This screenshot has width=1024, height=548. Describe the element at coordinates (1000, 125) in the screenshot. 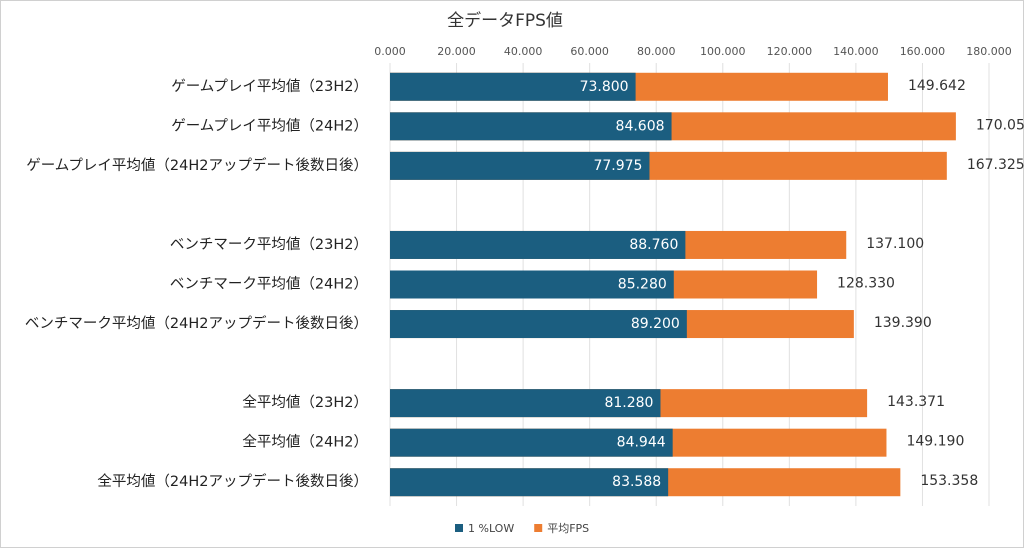

I see `data-label: 170.050` at that location.